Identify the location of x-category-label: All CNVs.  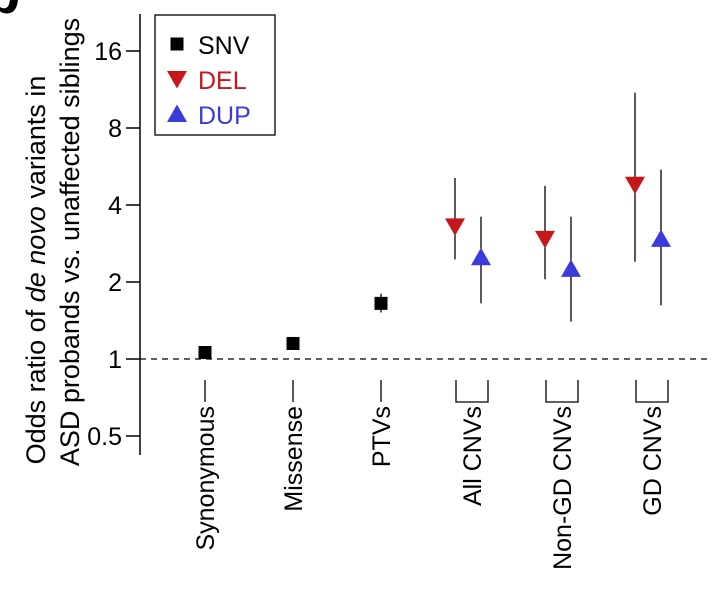
(473, 456).